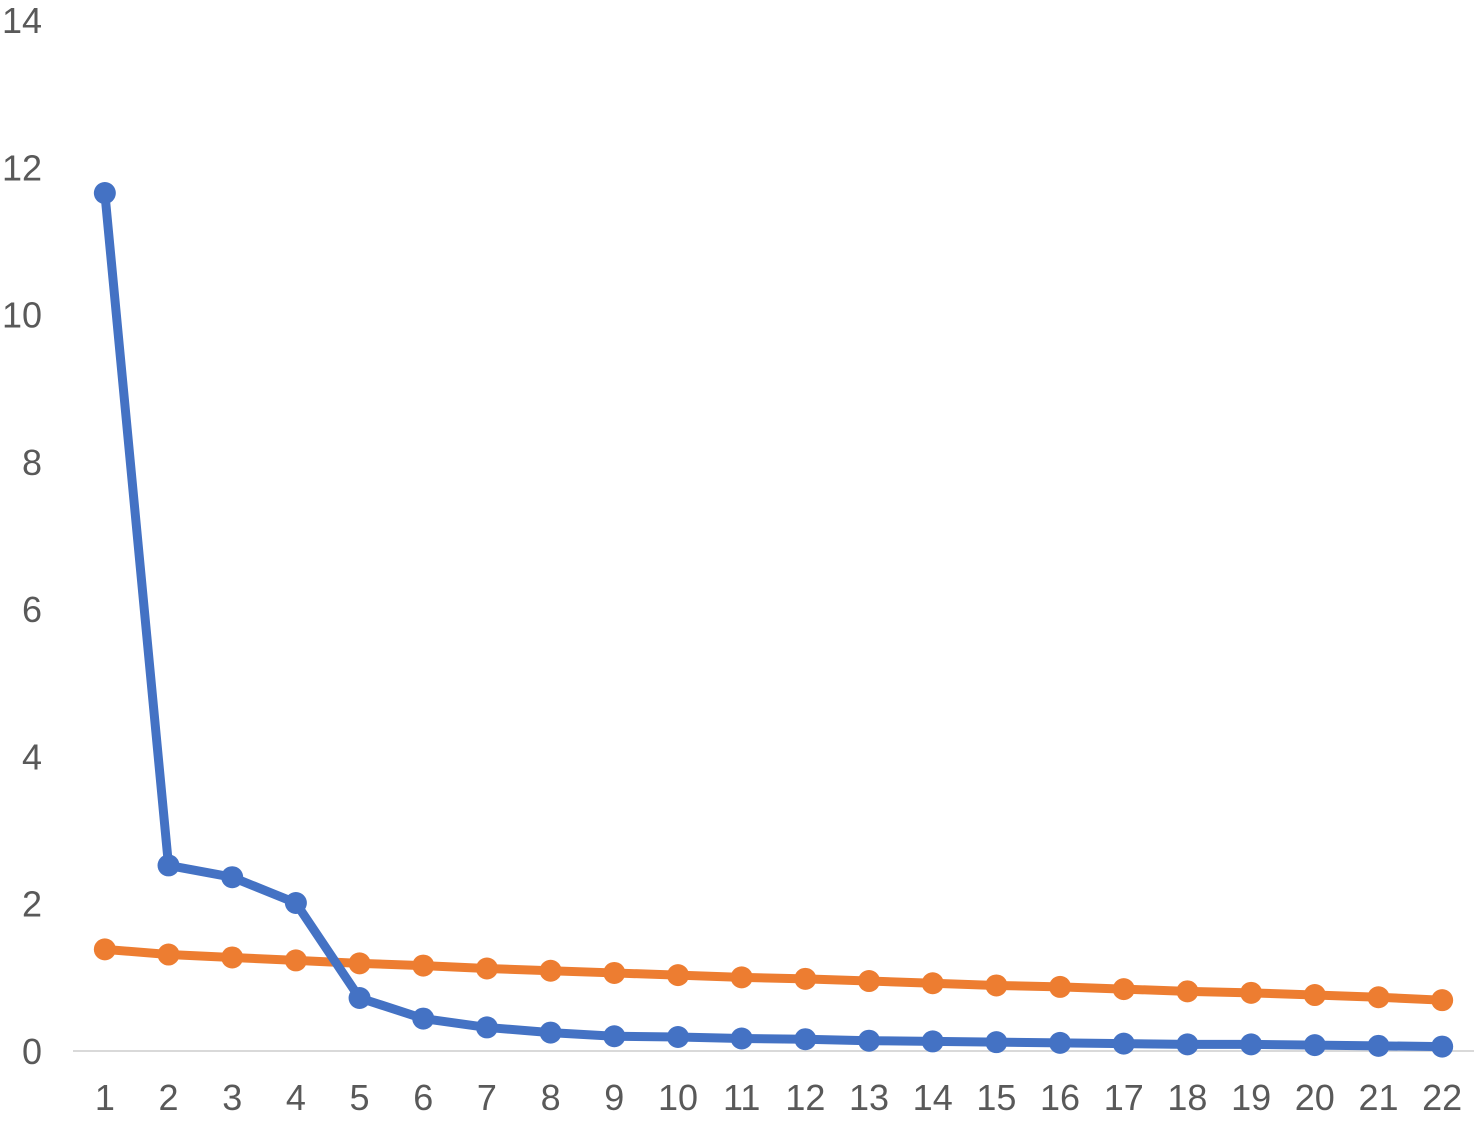  Describe the element at coordinates (423, 1097) in the screenshot. I see `x-tick-label: 6` at that location.